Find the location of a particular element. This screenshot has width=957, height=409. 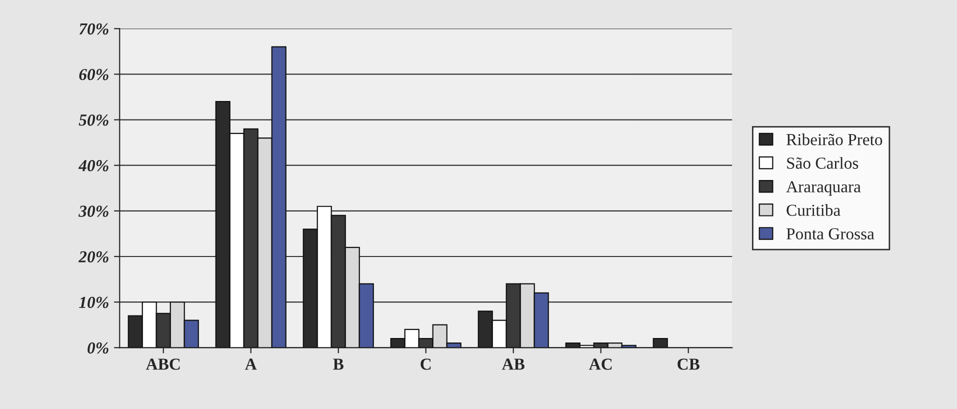

legend-label: São Carlos is located at coordinates (822, 163).